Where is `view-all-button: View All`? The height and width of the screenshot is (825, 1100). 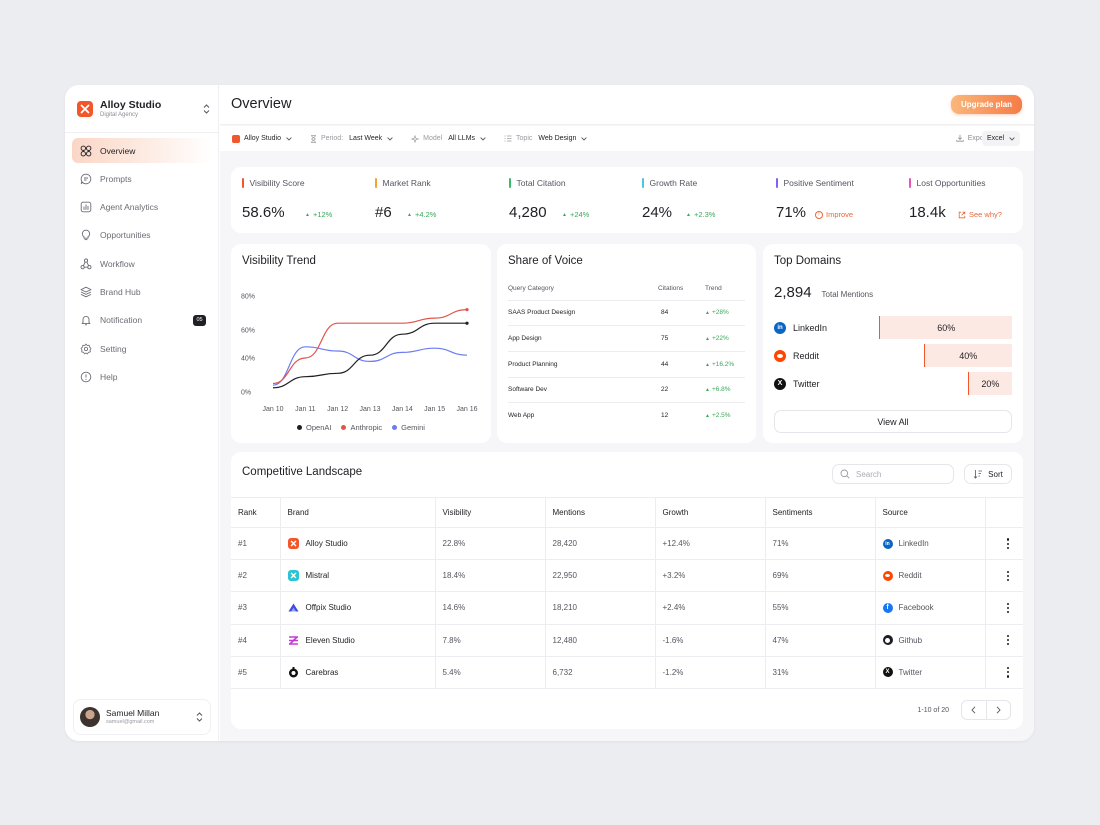
view-all-button: View All is located at coordinates (893, 421).